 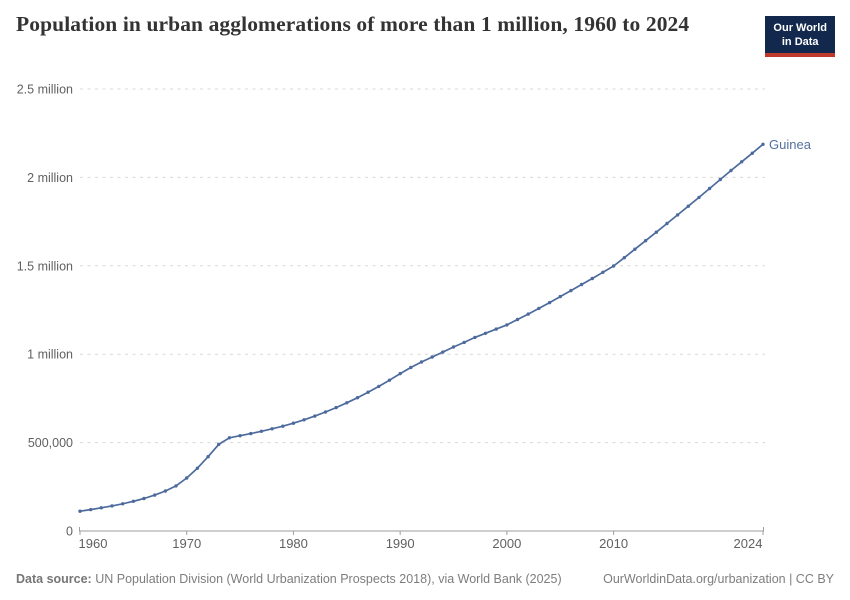 What do you see at coordinates (790, 144) in the screenshot?
I see `entity-label: Guinea` at bounding box center [790, 144].